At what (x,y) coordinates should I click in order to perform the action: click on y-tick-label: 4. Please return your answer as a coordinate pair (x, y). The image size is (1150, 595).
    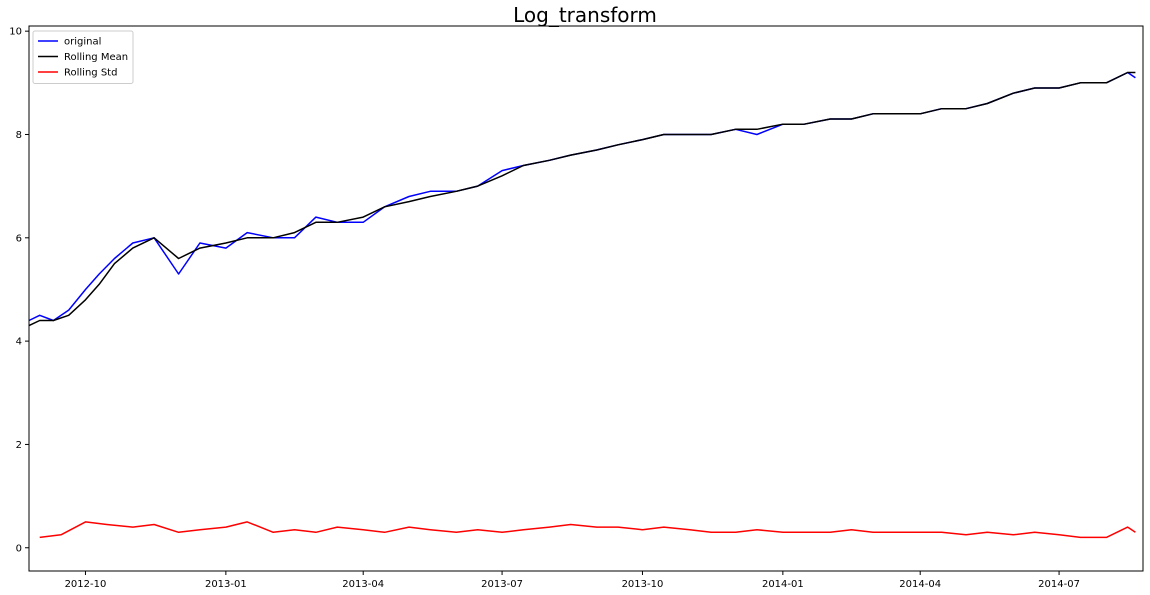
    Looking at the image, I should click on (19, 342).